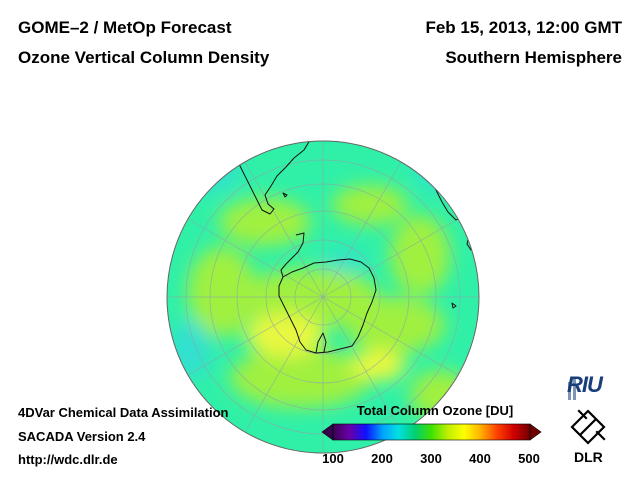  I want to click on ross-sea-inlet, so click(321, 343).